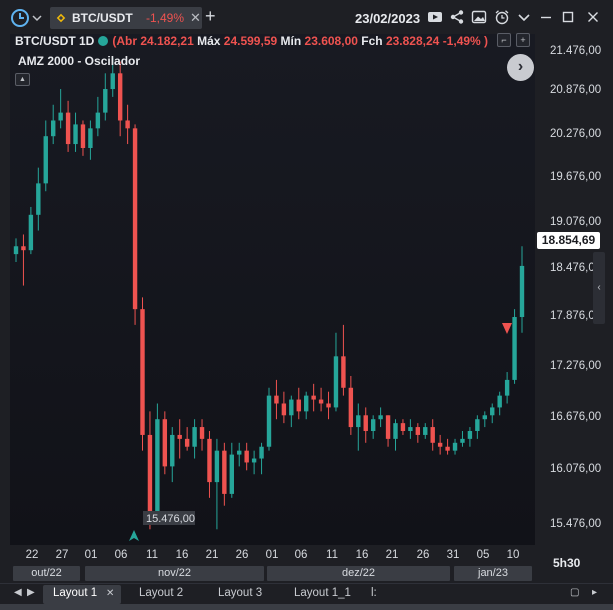 The width and height of the screenshot is (613, 610). I want to click on time-axis-label: 06, so click(301, 555).